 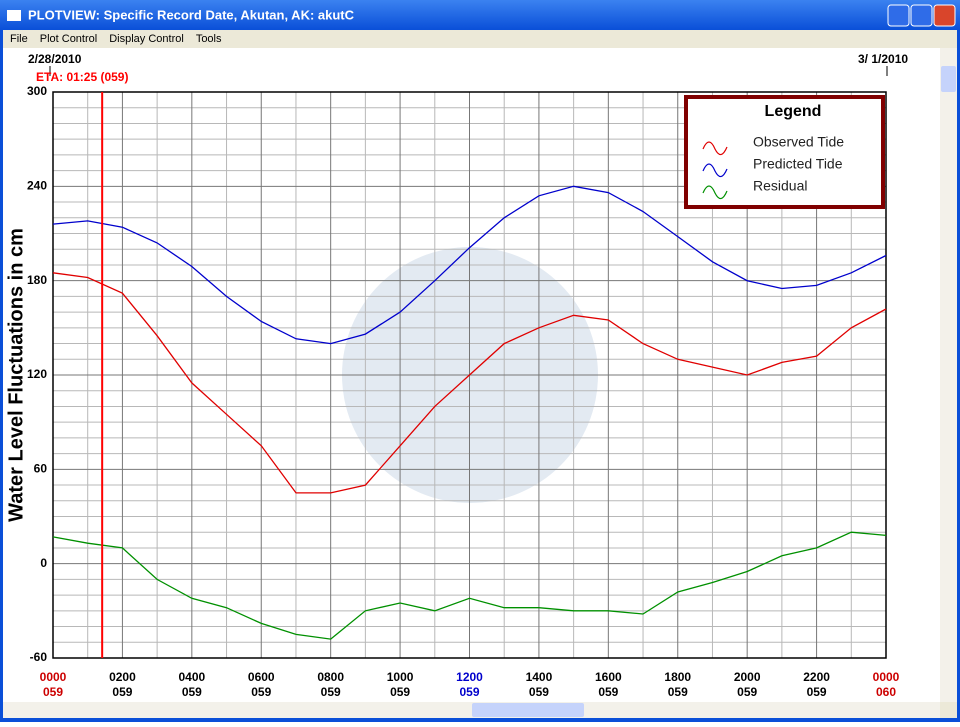 What do you see at coordinates (209, 39) in the screenshot?
I see `menu-item: Tools` at bounding box center [209, 39].